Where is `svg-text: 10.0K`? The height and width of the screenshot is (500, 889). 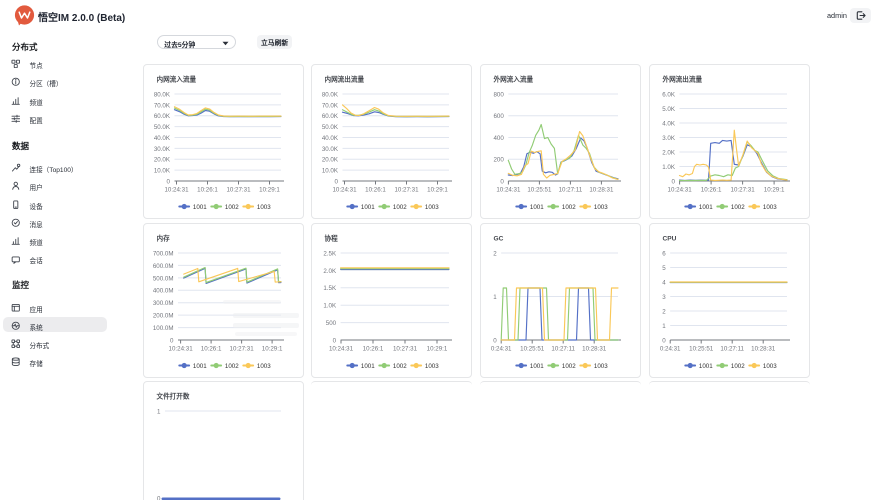
svg-text: 10.0K is located at coordinates (161, 171).